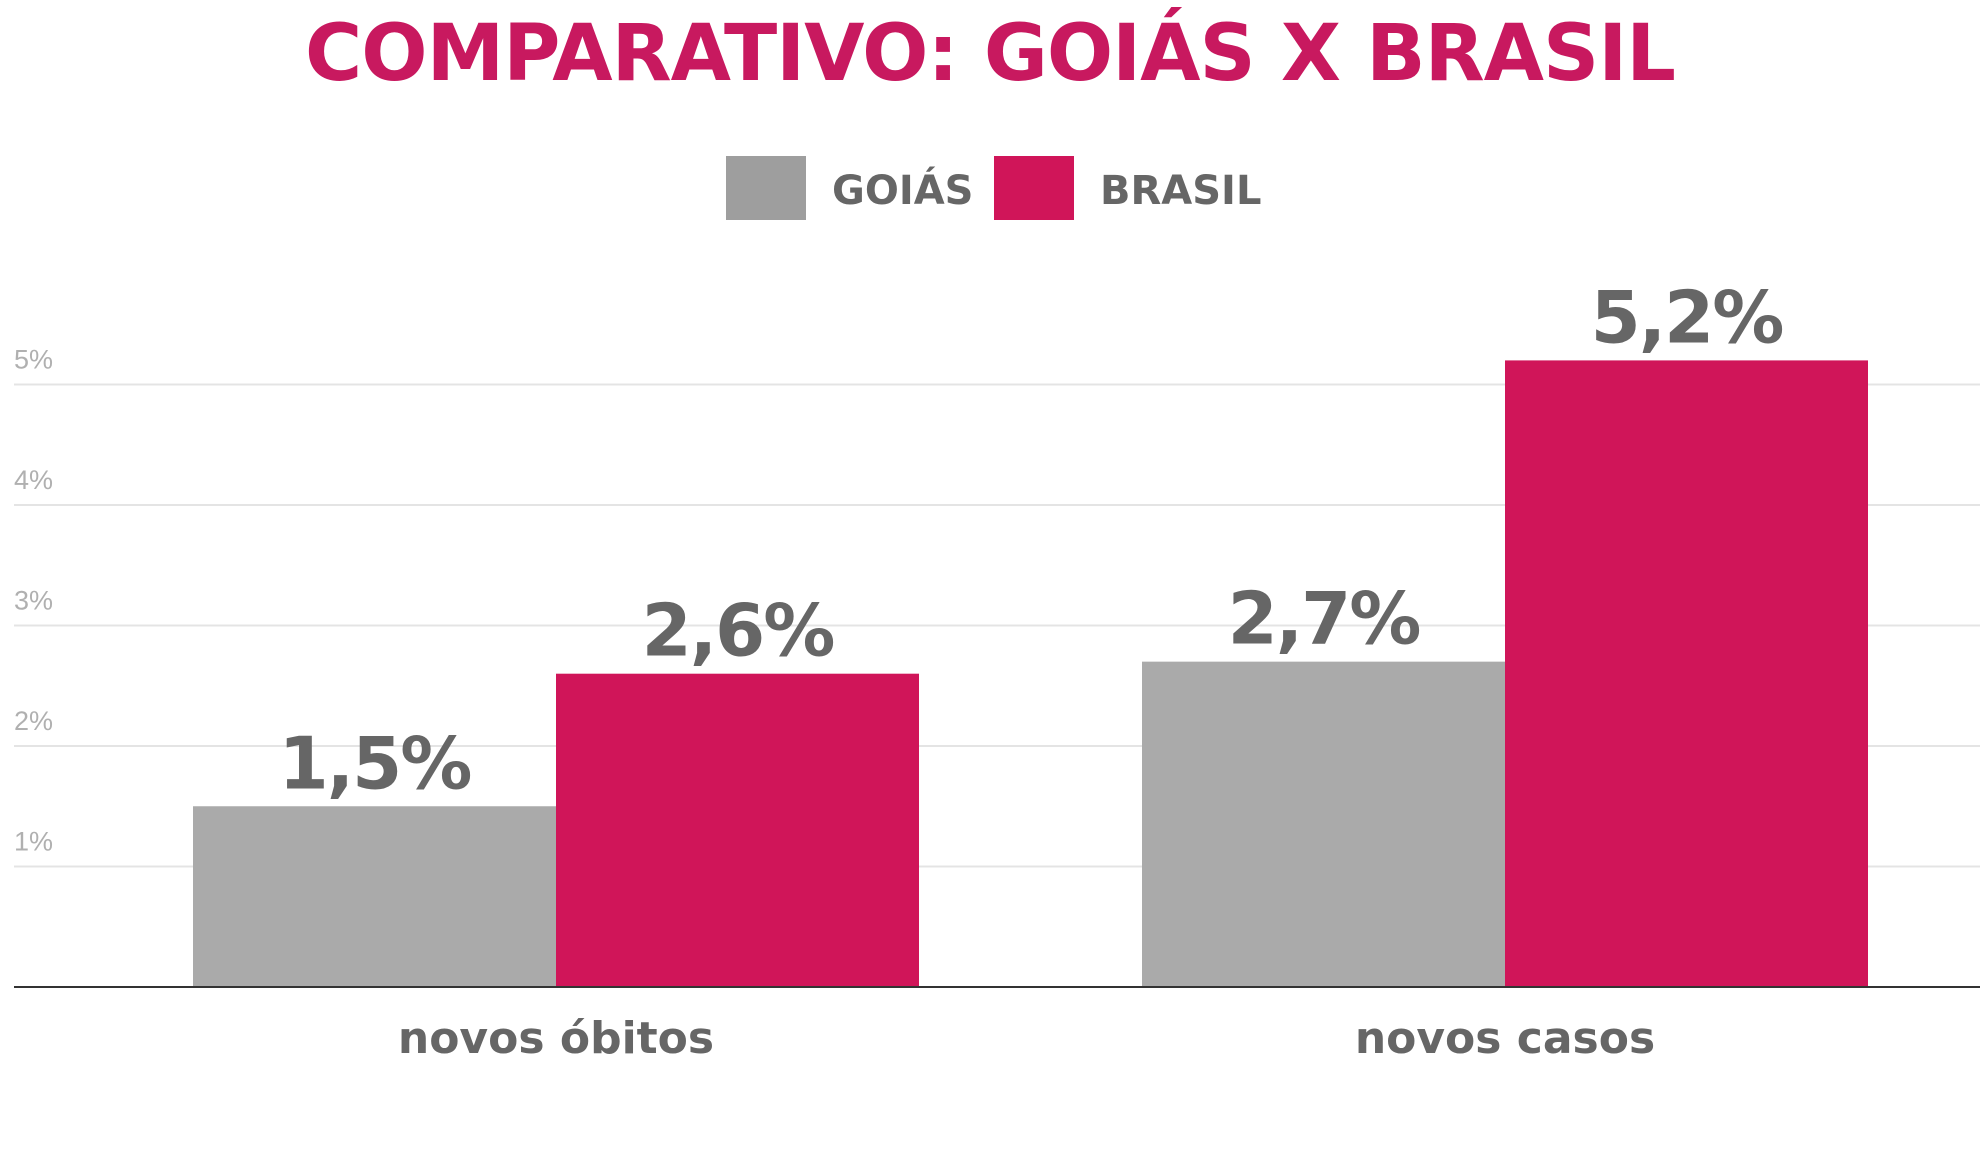 The width and height of the screenshot is (1980, 1149). Describe the element at coordinates (33, 842) in the screenshot. I see `y-tick-label: 1%` at that location.